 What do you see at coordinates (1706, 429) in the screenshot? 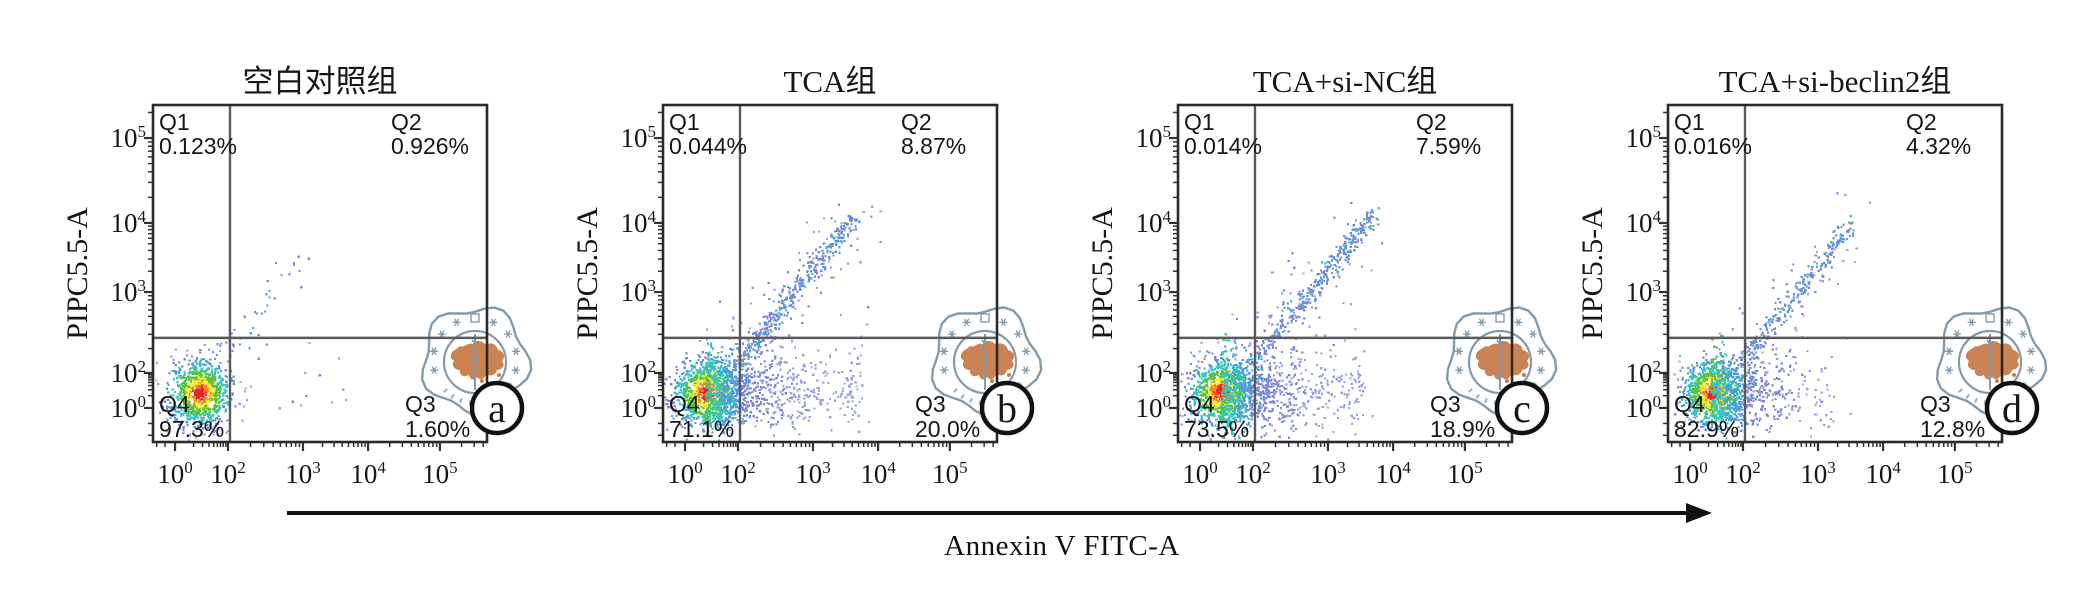
I see `quadrant-value-q4: 82.9%` at bounding box center [1706, 429].